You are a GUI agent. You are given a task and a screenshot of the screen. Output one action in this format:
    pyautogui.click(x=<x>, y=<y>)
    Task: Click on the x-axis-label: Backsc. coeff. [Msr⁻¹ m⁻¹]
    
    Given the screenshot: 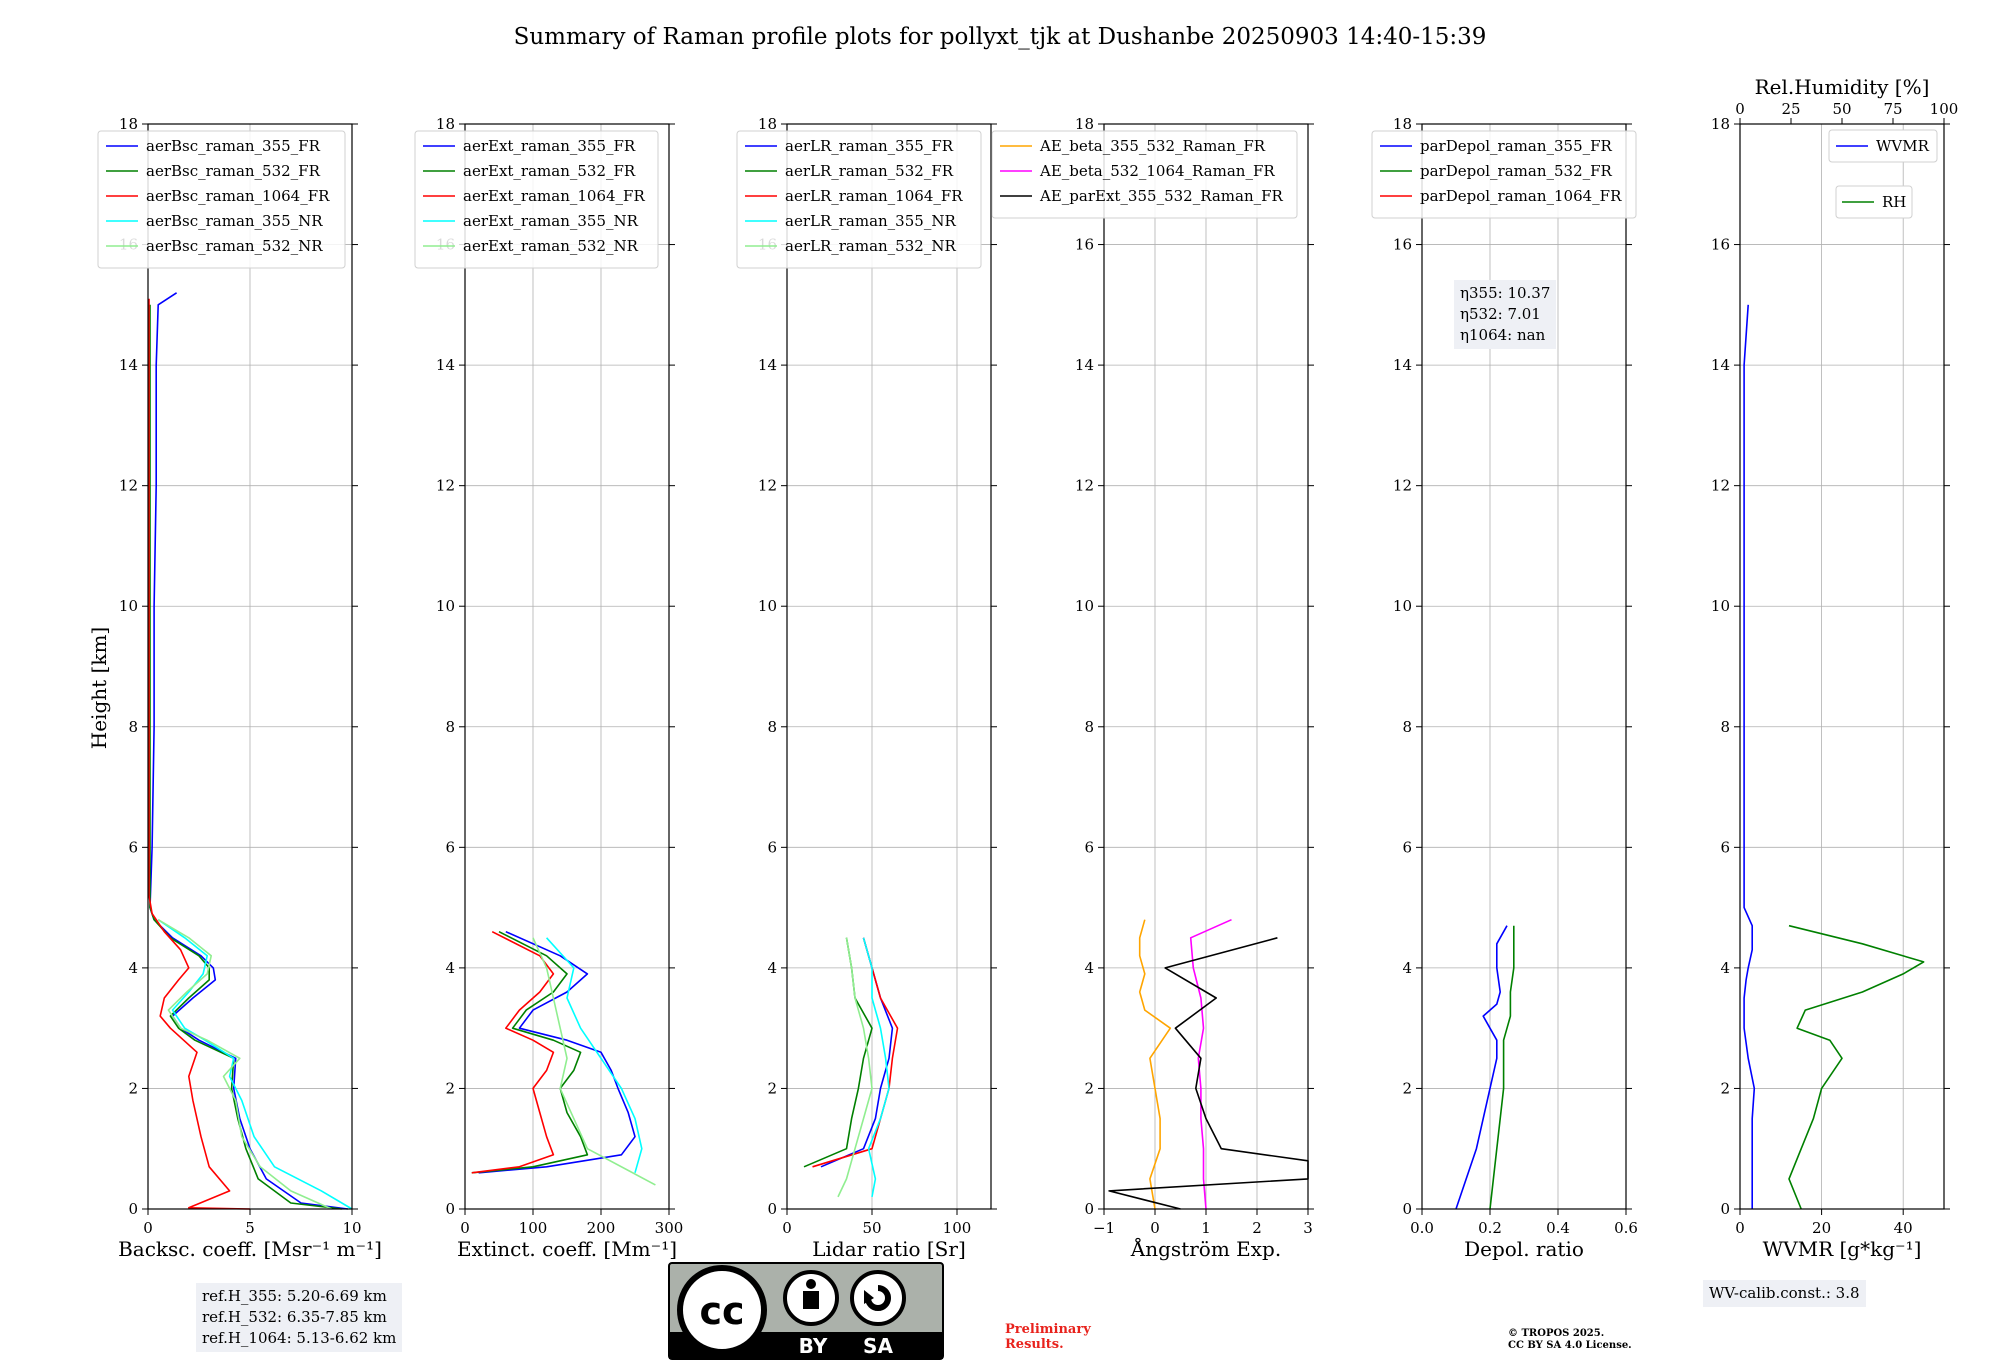 What is the action you would take?
    pyautogui.click(x=250, y=1249)
    